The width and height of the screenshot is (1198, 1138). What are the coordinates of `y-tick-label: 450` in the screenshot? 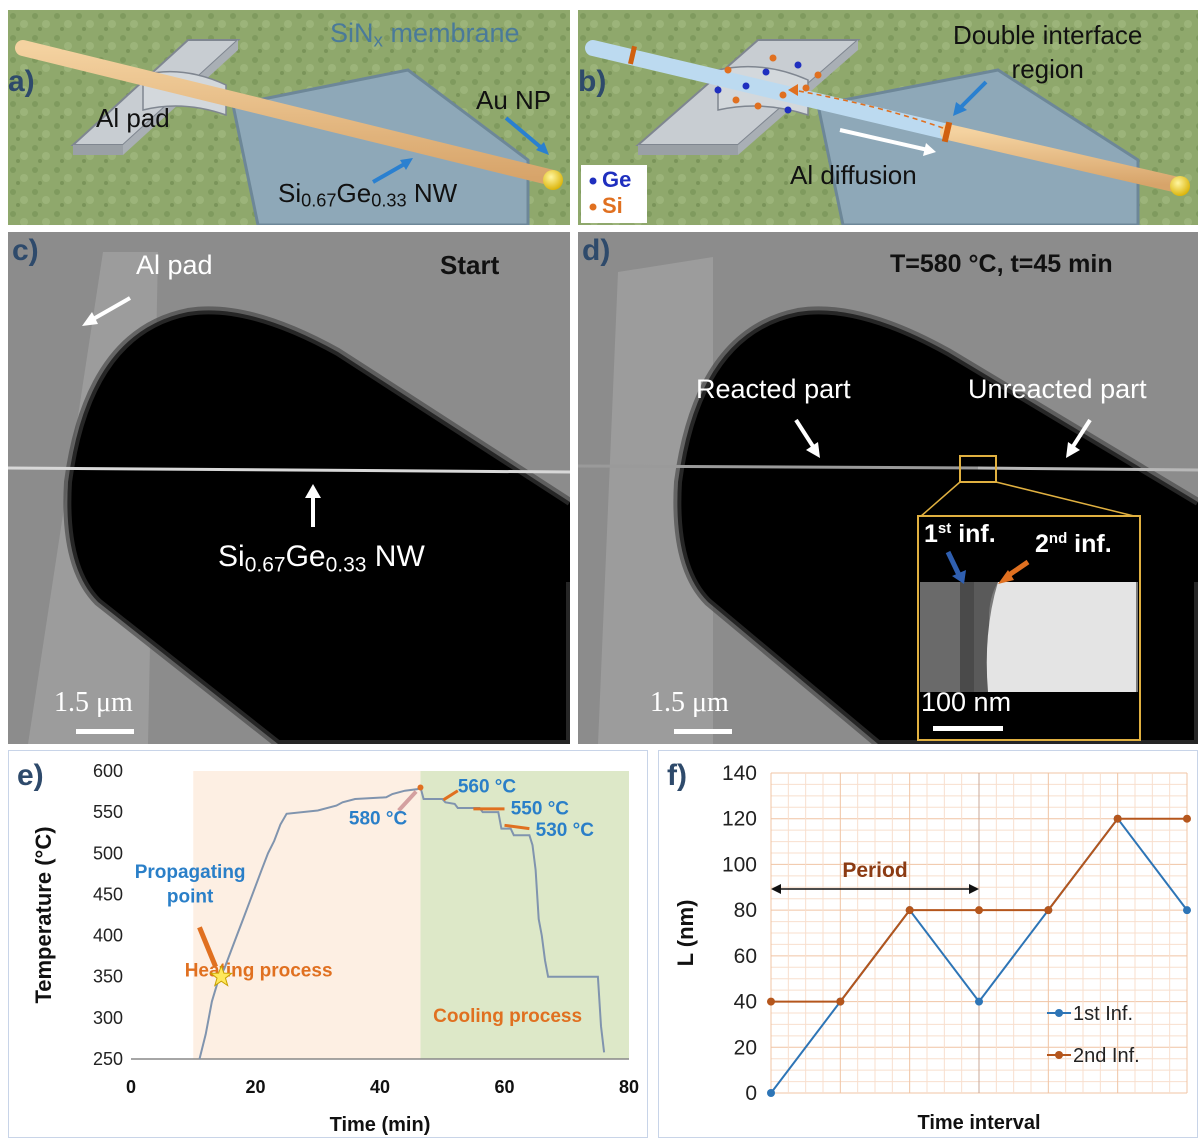 It's located at (108, 894).